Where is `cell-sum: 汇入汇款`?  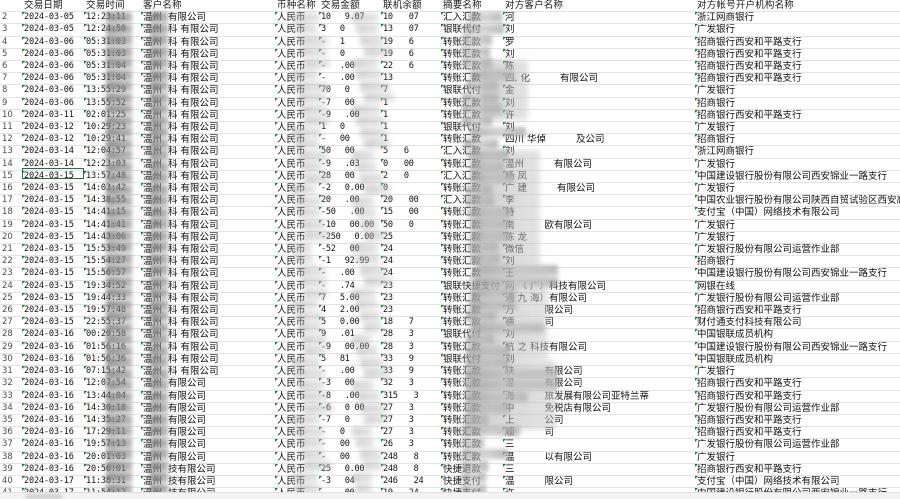
cell-sum: 汇入汇款 is located at coordinates (472, 152).